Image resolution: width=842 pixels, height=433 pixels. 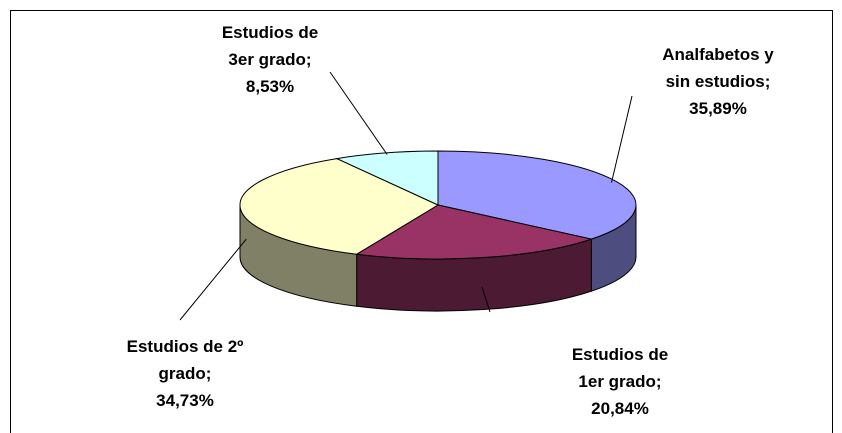 What do you see at coordinates (270, 46) in the screenshot?
I see `slice-label: Estudios de 3er grado;` at bounding box center [270, 46].